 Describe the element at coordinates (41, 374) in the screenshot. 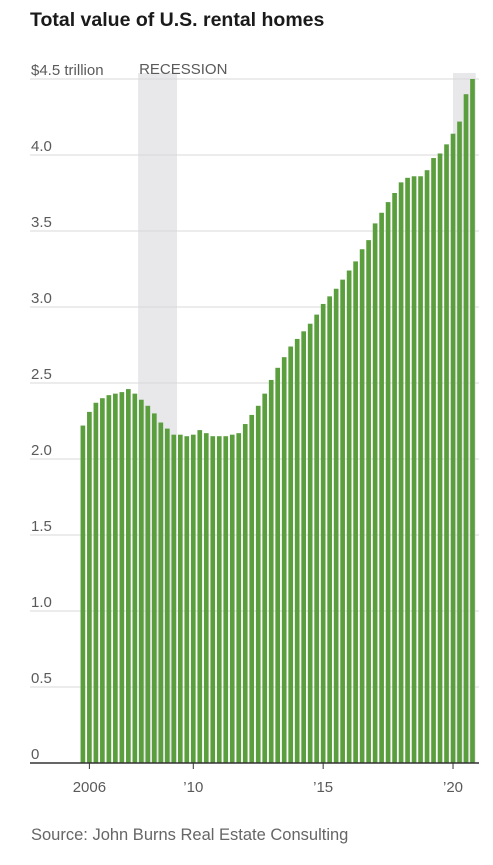

I see `y-tick-label: 2.5` at that location.